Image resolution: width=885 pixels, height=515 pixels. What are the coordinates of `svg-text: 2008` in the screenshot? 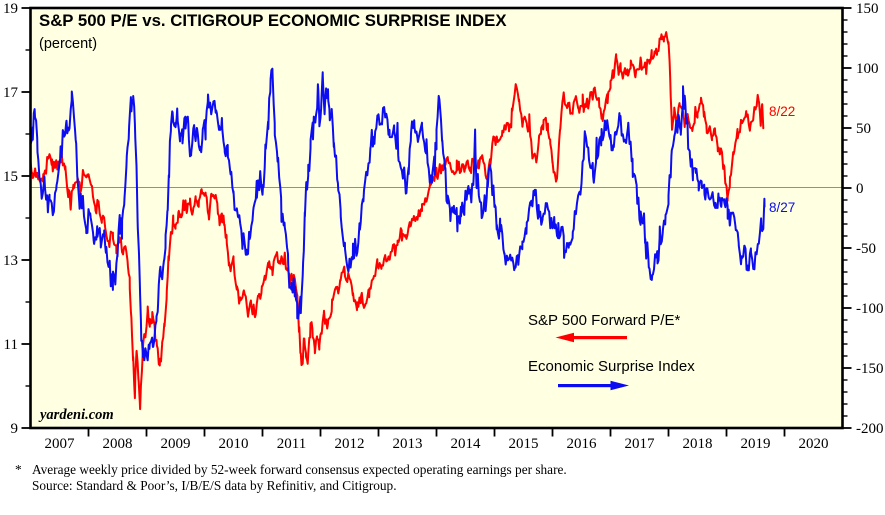 It's located at (118, 444).